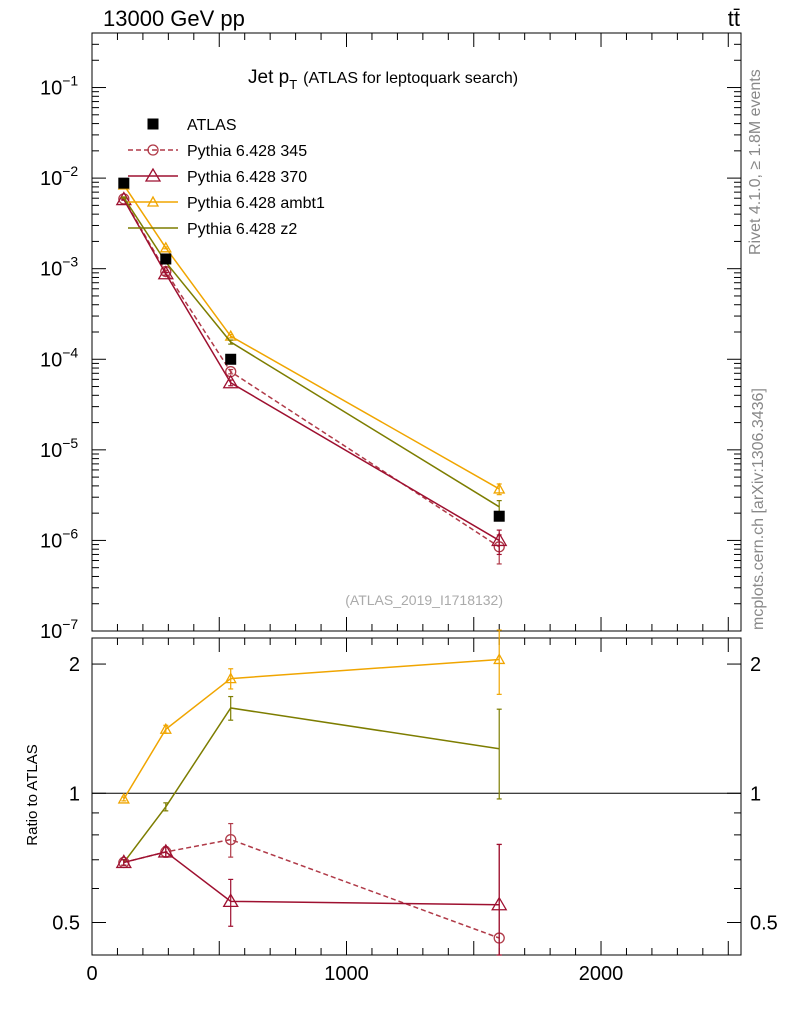  I want to click on main-point-p345, so click(124, 199).